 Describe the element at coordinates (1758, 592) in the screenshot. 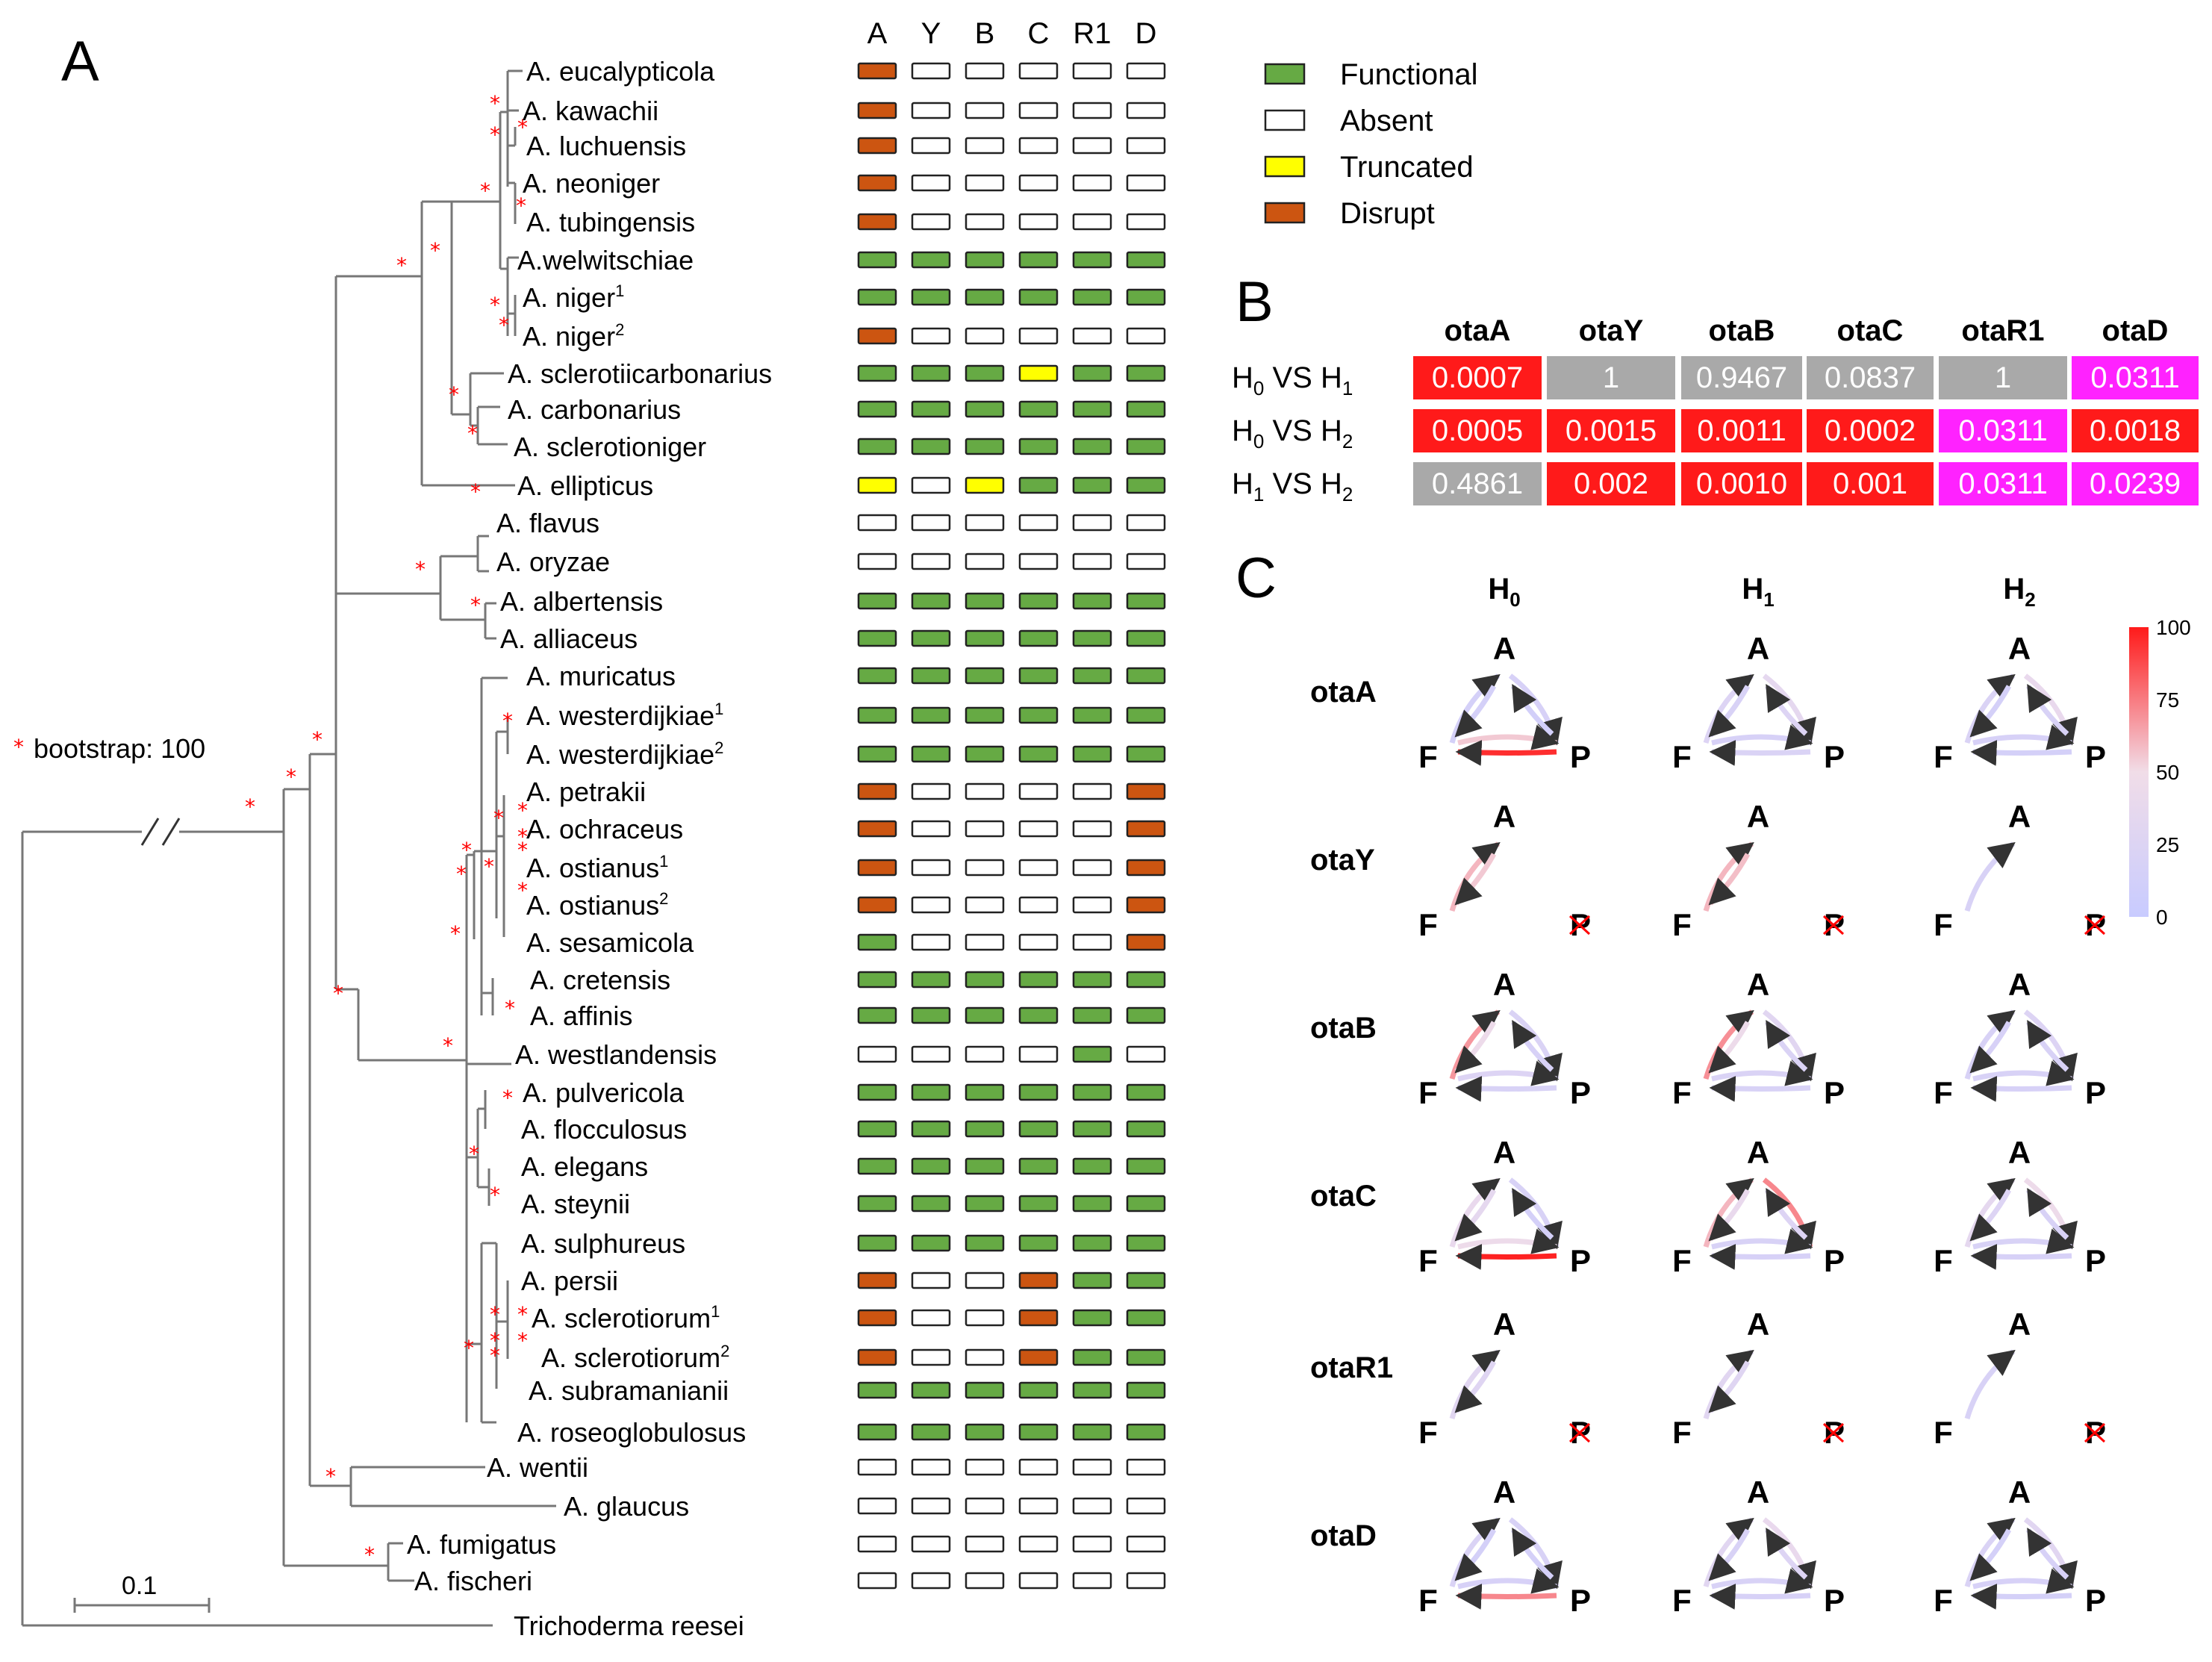

I see `model-header: H1` at that location.